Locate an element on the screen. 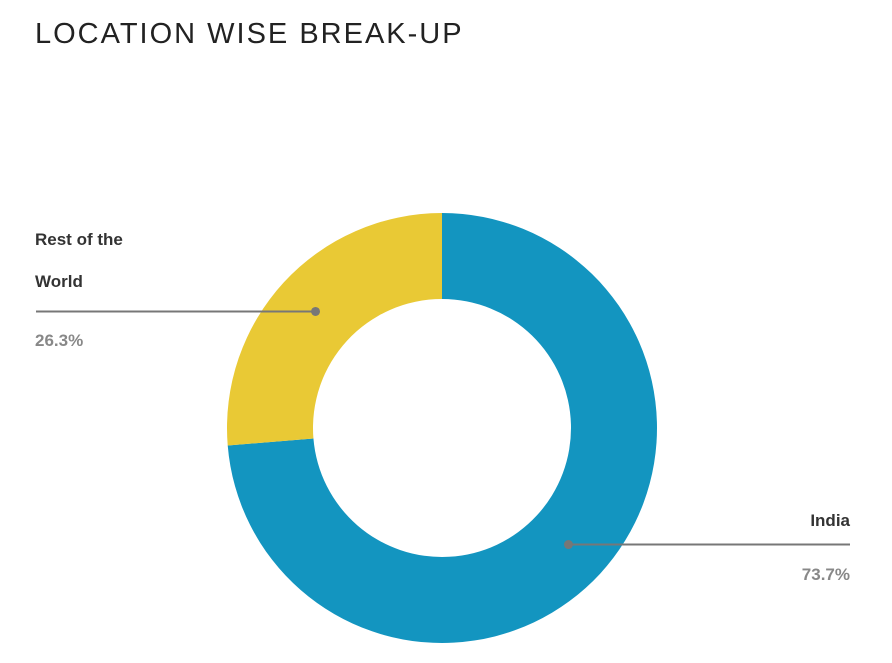 This screenshot has height=663, width=892. chart-title: LOCATION WISE BREAK-UP is located at coordinates (249, 34).